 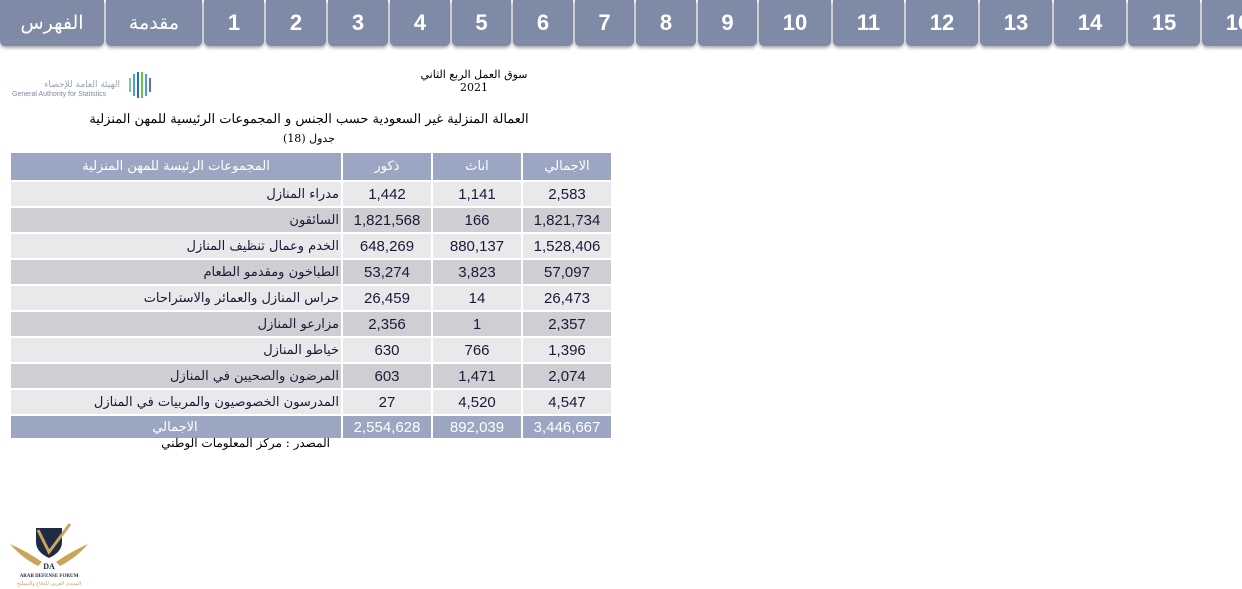 What do you see at coordinates (567, 298) in the screenshot?
I see `cell-total: 26,473` at bounding box center [567, 298].